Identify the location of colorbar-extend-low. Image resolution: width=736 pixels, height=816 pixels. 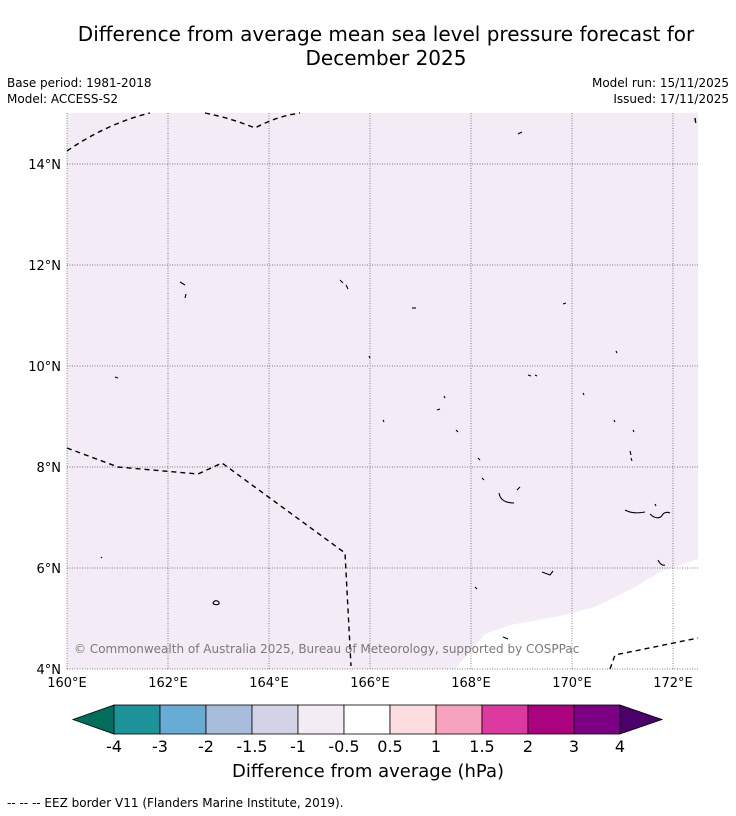
(93, 719).